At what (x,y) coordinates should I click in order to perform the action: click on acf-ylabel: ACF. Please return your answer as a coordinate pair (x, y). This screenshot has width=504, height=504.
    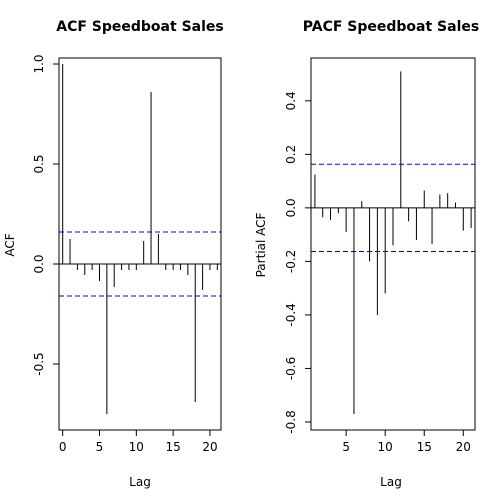
    Looking at the image, I should click on (10, 244).